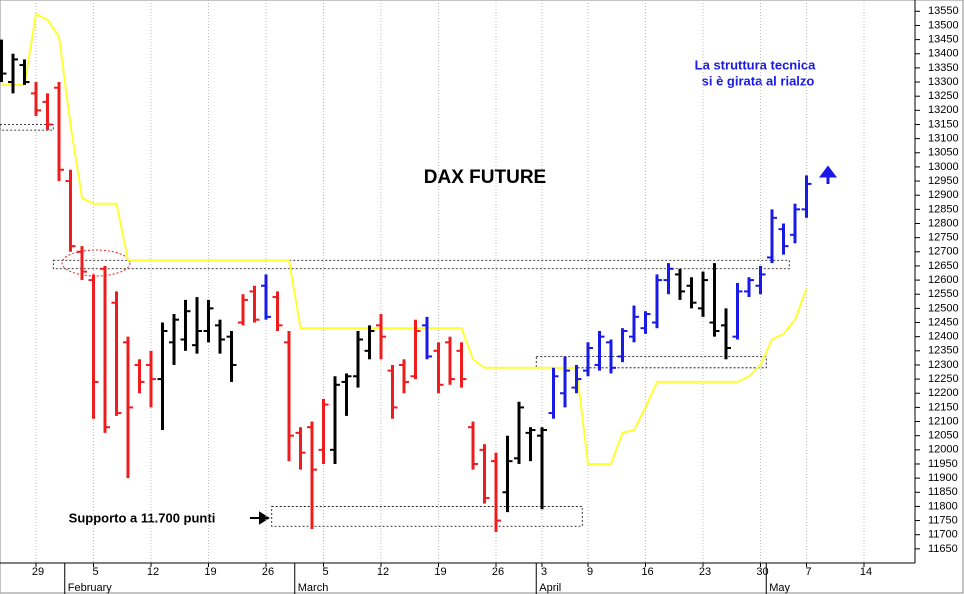 The width and height of the screenshot is (964, 594). Describe the element at coordinates (943, 139) in the screenshot. I see `y-tick-label: 13100` at that location.